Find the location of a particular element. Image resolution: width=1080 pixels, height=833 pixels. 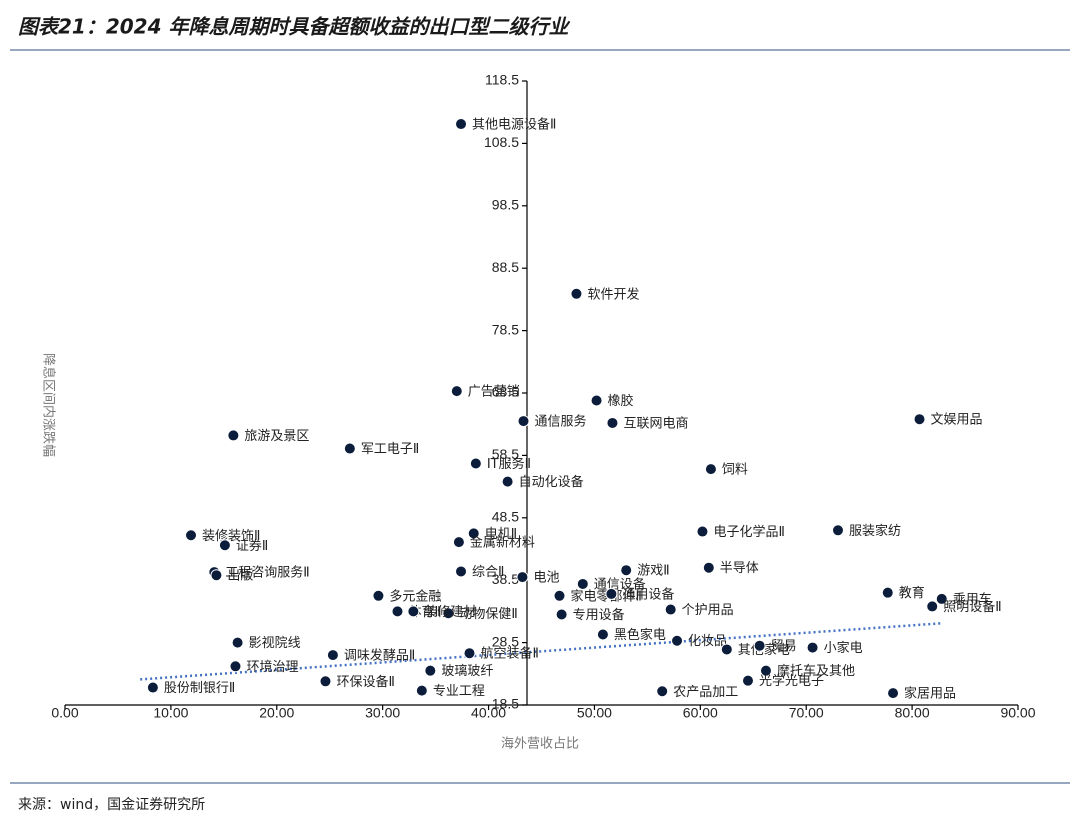

point-label: 影视院线 is located at coordinates (275, 643).